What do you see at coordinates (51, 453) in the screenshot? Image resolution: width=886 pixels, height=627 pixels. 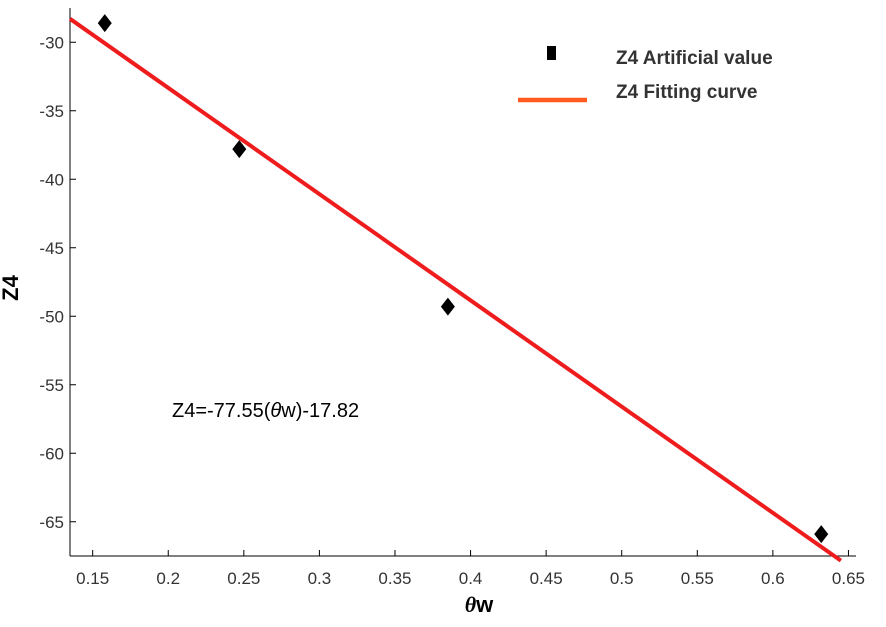 I see `y-tick-label: -60` at bounding box center [51, 453].